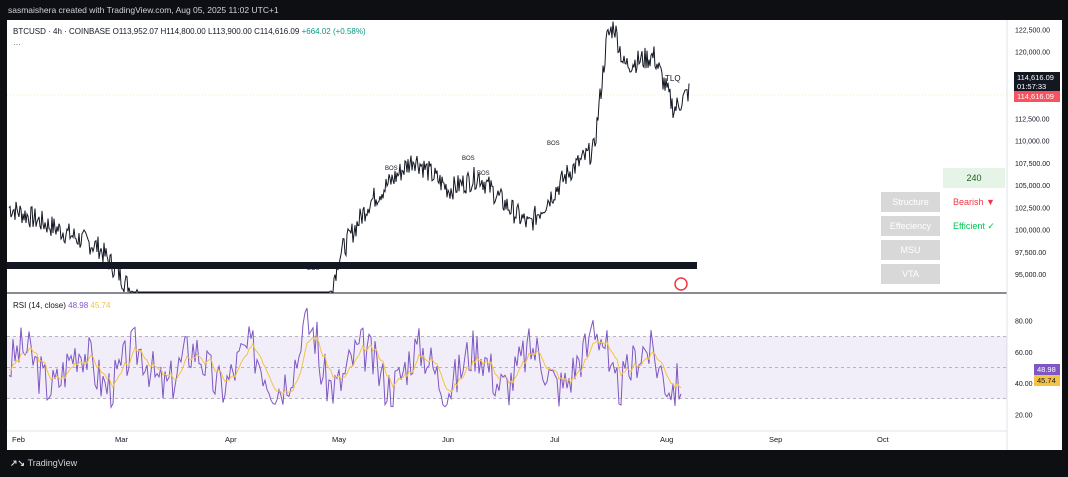 Image resolution: width=1068 pixels, height=477 pixels. Describe the element at coordinates (62, 31) in the screenshot. I see `symbol-name: BTCUSD · 4h · COINBASE` at that location.